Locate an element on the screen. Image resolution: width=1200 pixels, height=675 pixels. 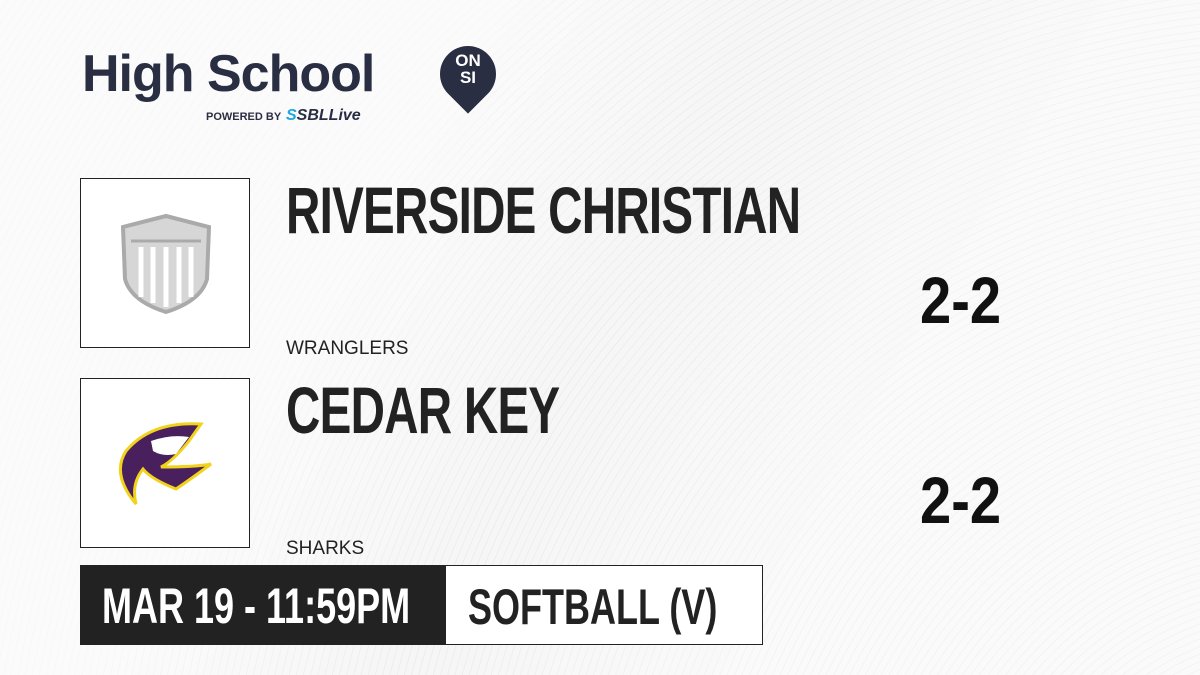
team-1-record: 2-2 is located at coordinates (961, 300).